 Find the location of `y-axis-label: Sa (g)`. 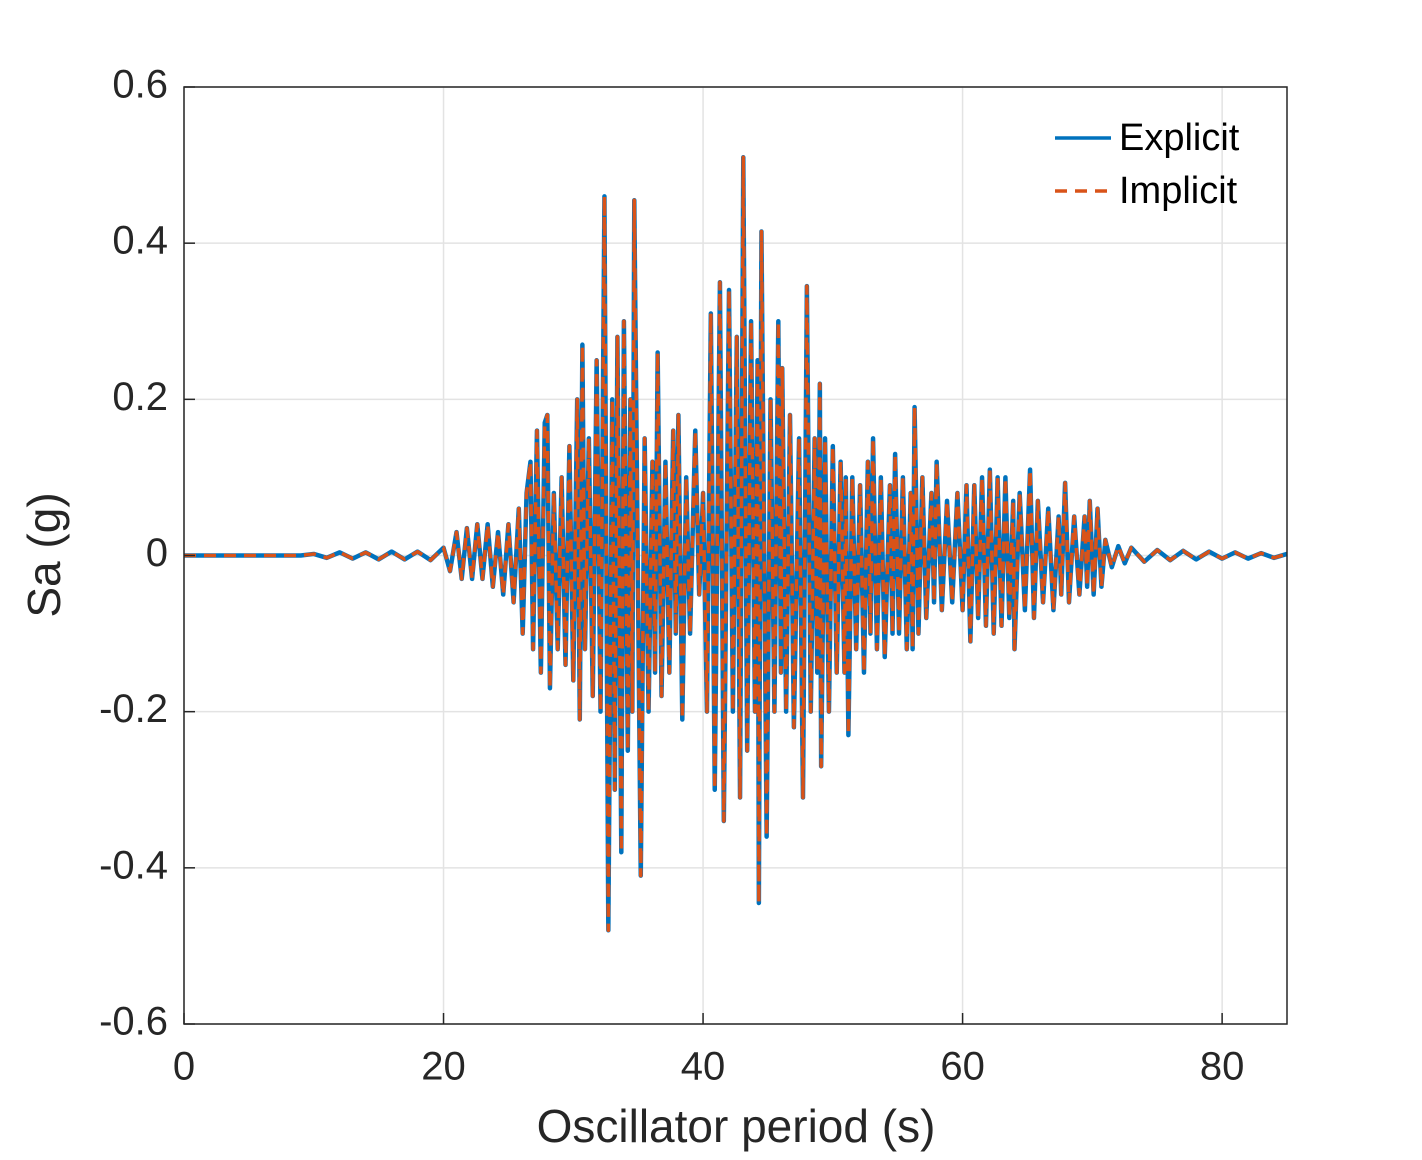

y-axis-label: Sa (g) is located at coordinates (44, 554).